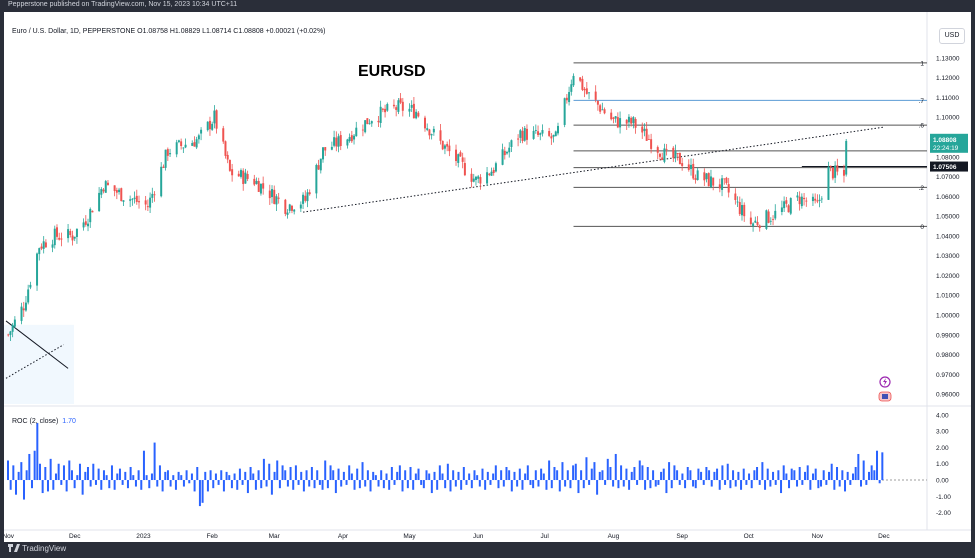  What do you see at coordinates (275, 536) in the screenshot?
I see `x-tick-label: Mar` at bounding box center [275, 536].